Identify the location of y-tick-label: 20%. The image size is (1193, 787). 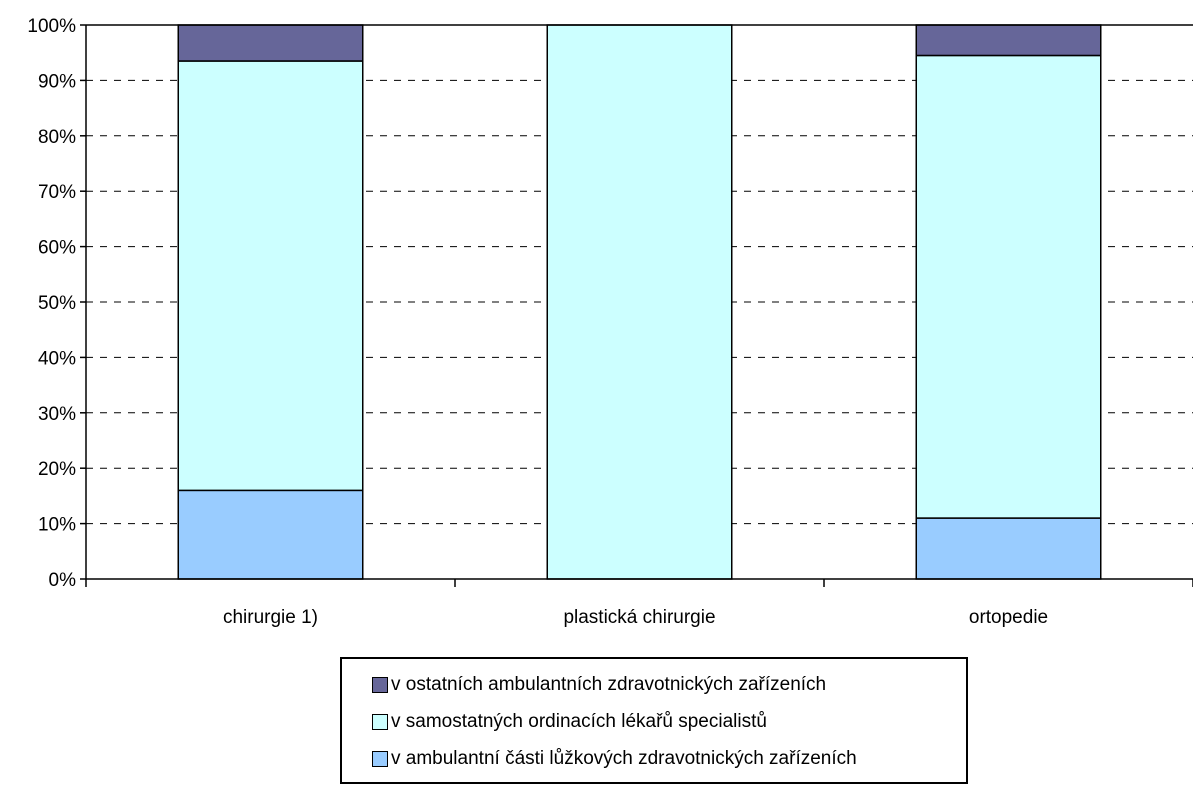
(57, 469).